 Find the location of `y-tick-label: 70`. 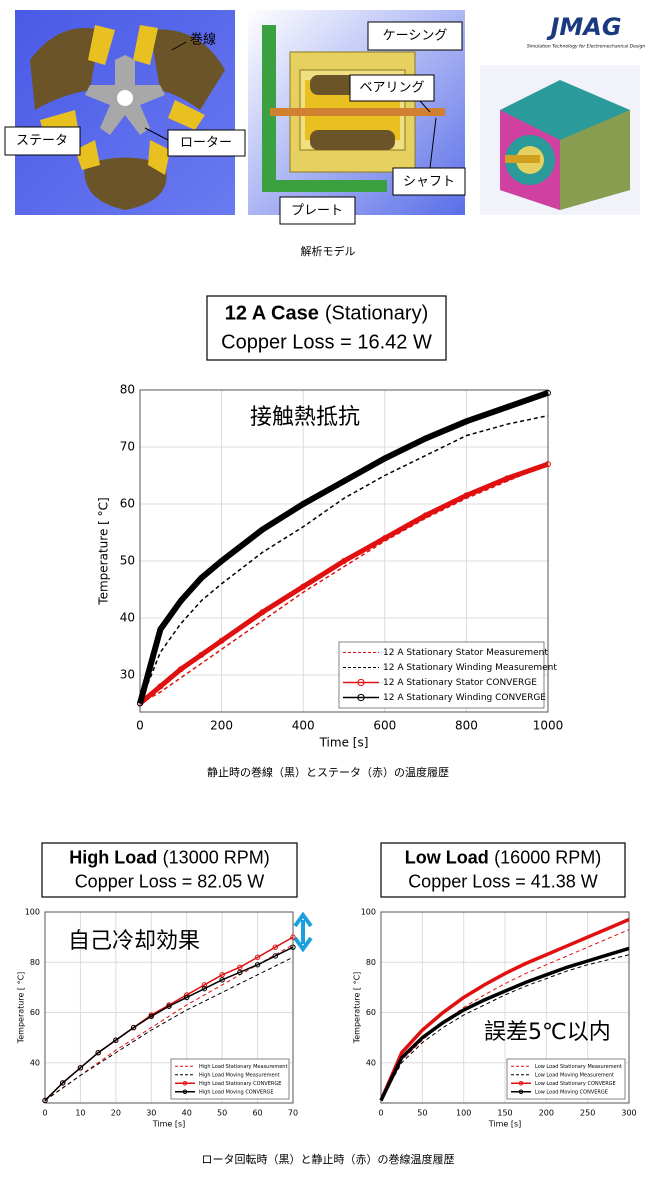

y-tick-label: 70 is located at coordinates (127, 446).